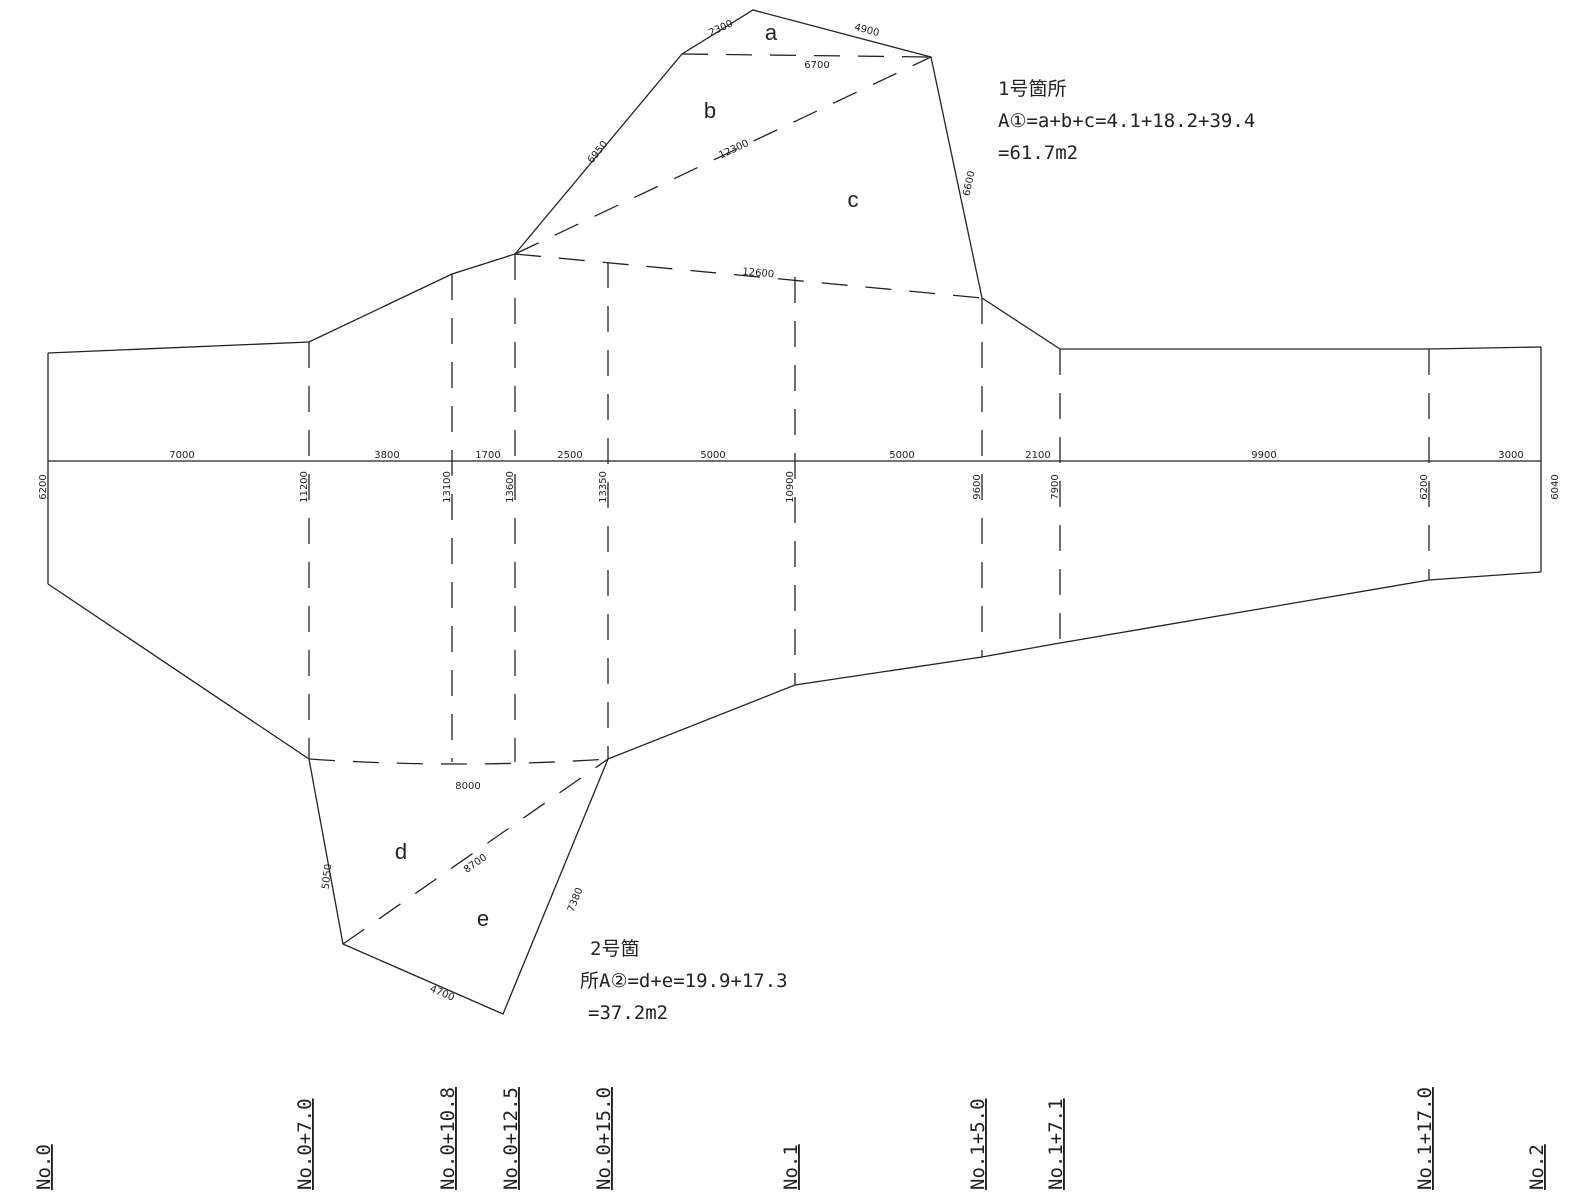 The width and height of the screenshot is (1589, 1202). Describe the element at coordinates (853, 199) in the screenshot. I see `area-label-c: c` at that location.